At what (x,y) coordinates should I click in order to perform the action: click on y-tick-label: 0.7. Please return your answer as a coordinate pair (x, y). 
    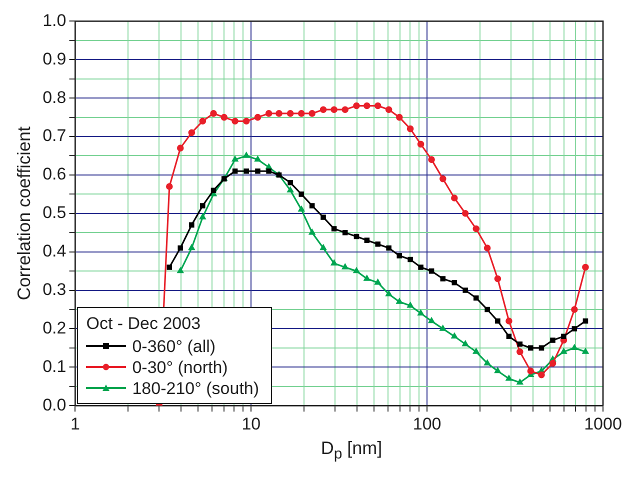
    Looking at the image, I should click on (54, 136).